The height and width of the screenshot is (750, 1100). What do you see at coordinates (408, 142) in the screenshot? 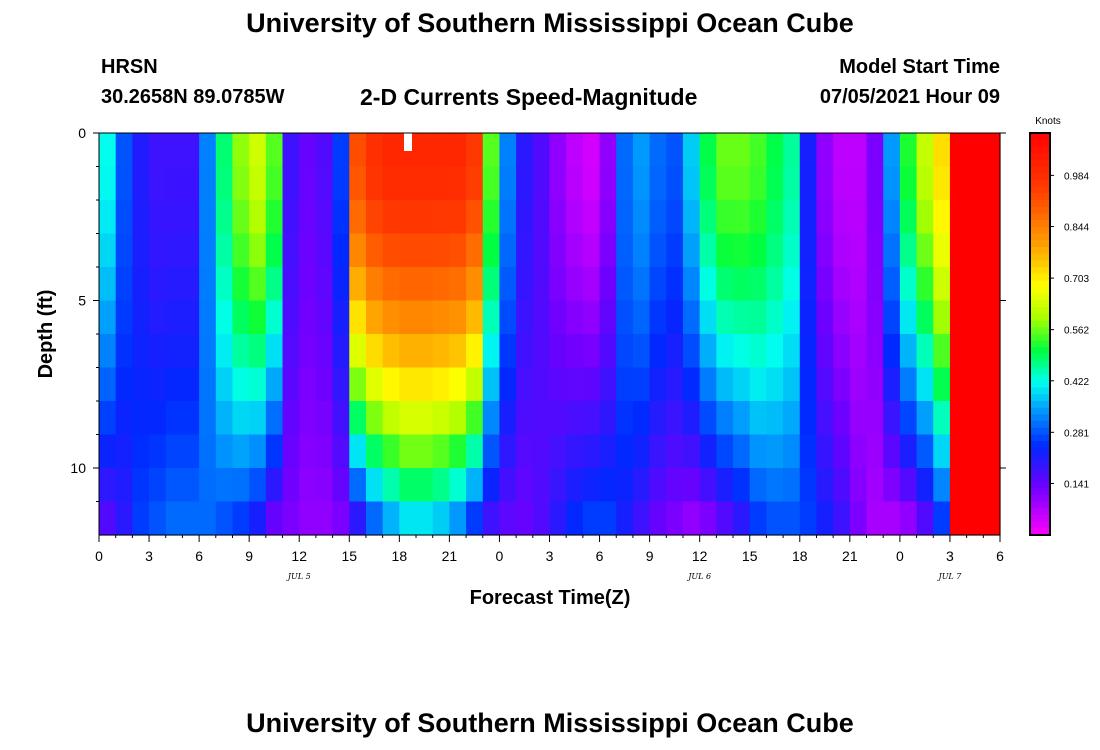
I see `surface-marker` at bounding box center [408, 142].